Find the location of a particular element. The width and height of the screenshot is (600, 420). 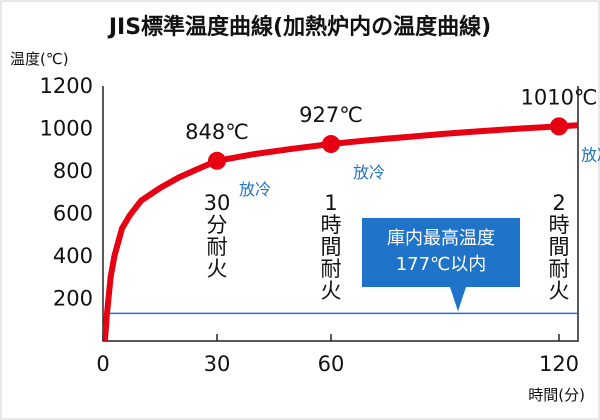

y-tick-label: 800 is located at coordinates (73, 171).